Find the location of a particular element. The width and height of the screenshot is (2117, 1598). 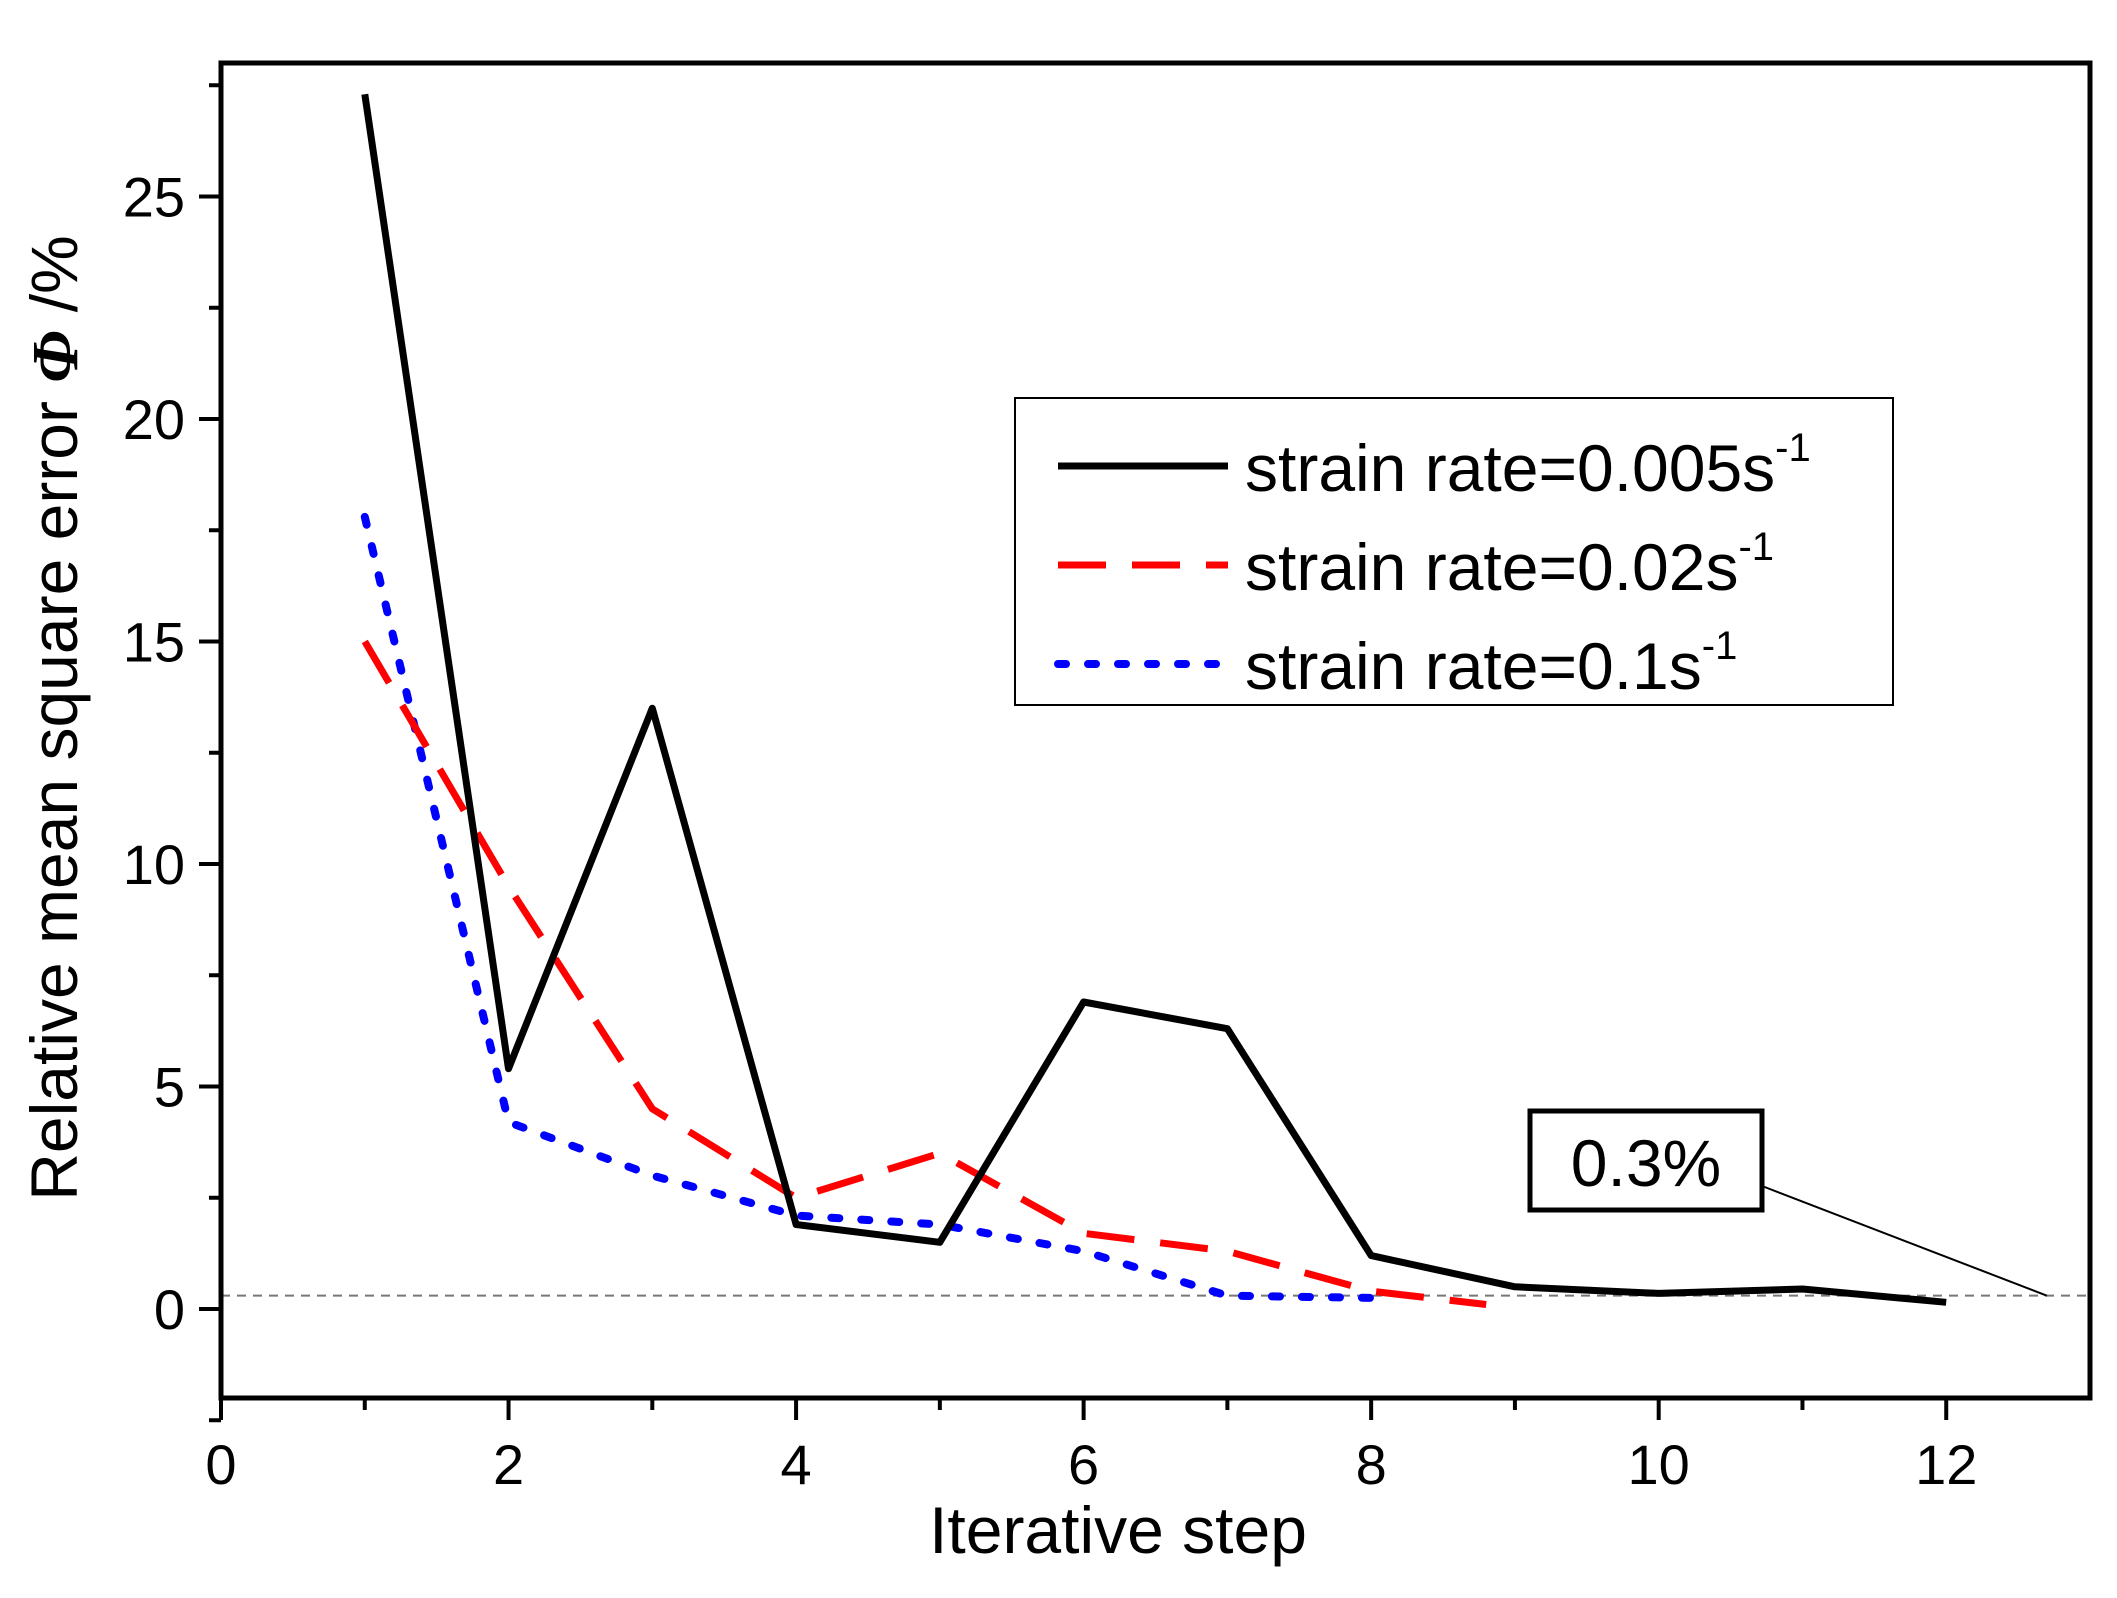

y-tick-label-4: 20 is located at coordinates (154, 419).